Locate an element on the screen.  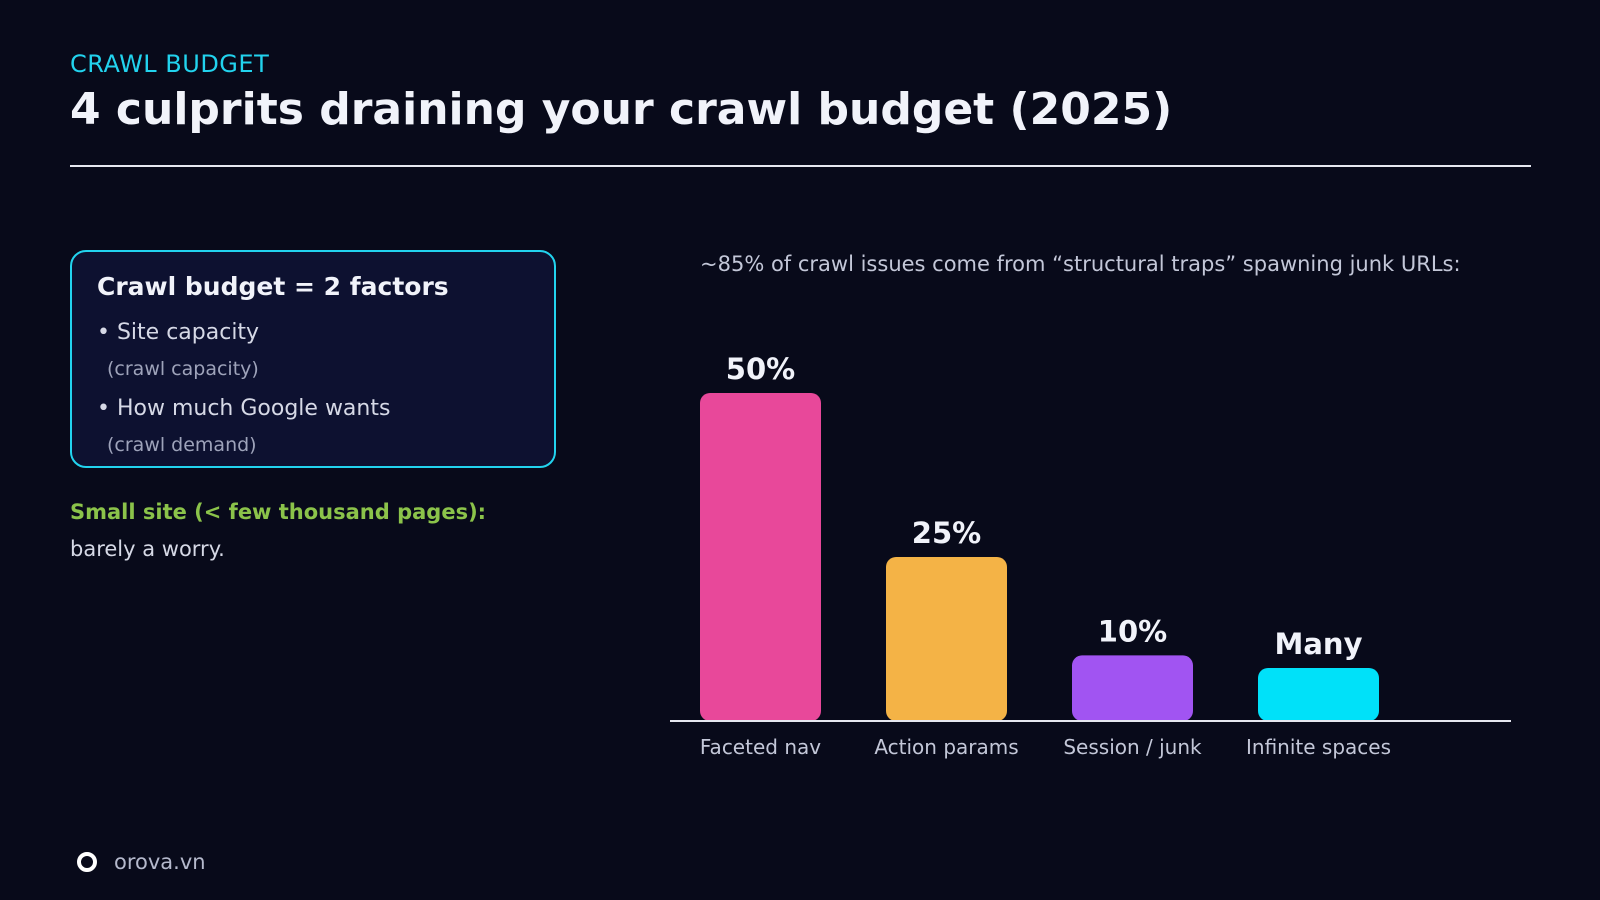
factor-sub-crawl-demand: (crawl demand) is located at coordinates (182, 445).